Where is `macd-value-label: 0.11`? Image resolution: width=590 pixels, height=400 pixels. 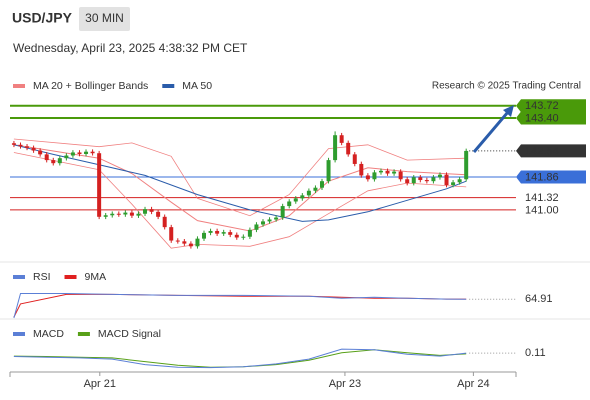
macd-value-label: 0.11 is located at coordinates (535, 353).